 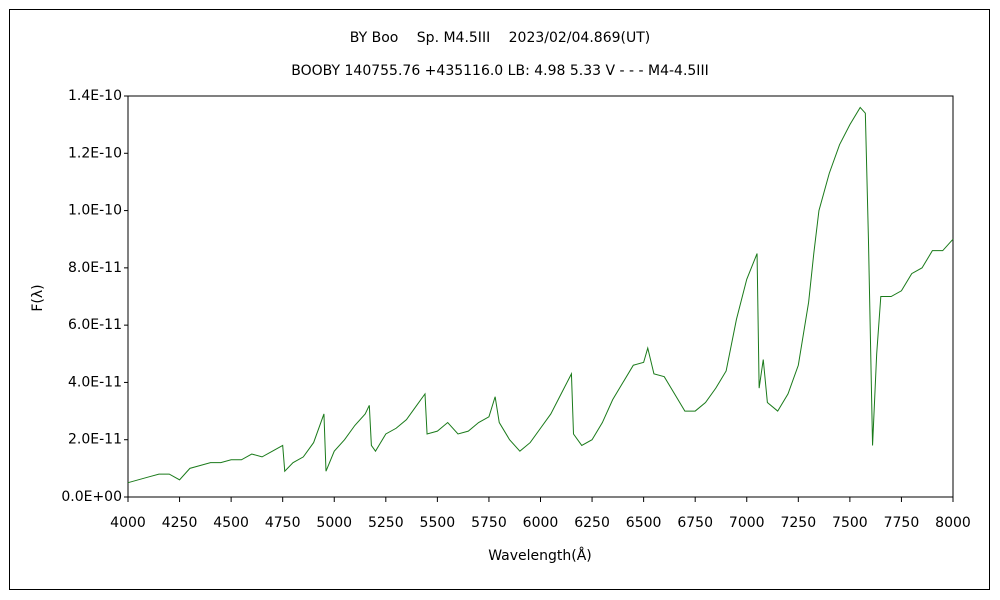 I want to click on x-tick-label: 7500, so click(x=850, y=523).